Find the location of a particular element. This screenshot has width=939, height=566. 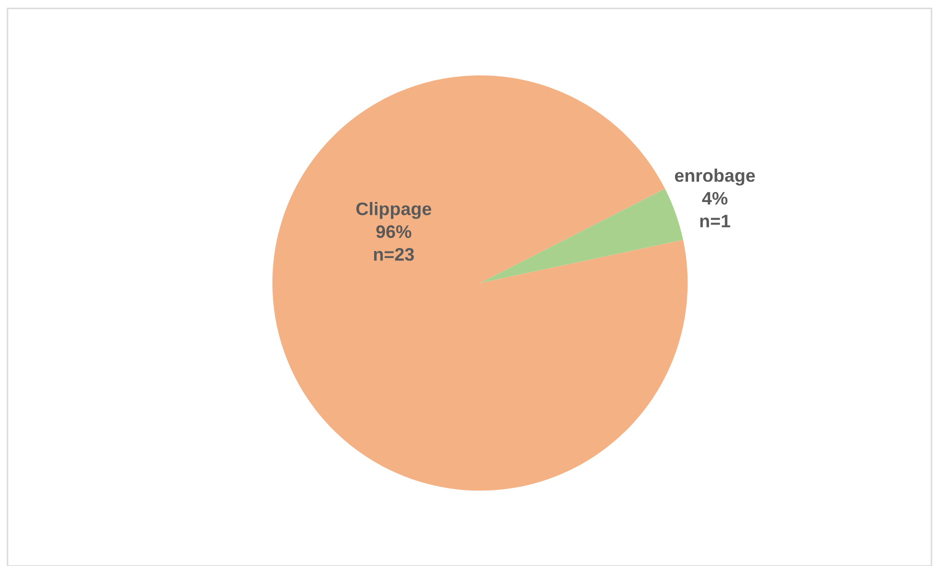

data-label: 96% n=23 is located at coordinates (394, 243).